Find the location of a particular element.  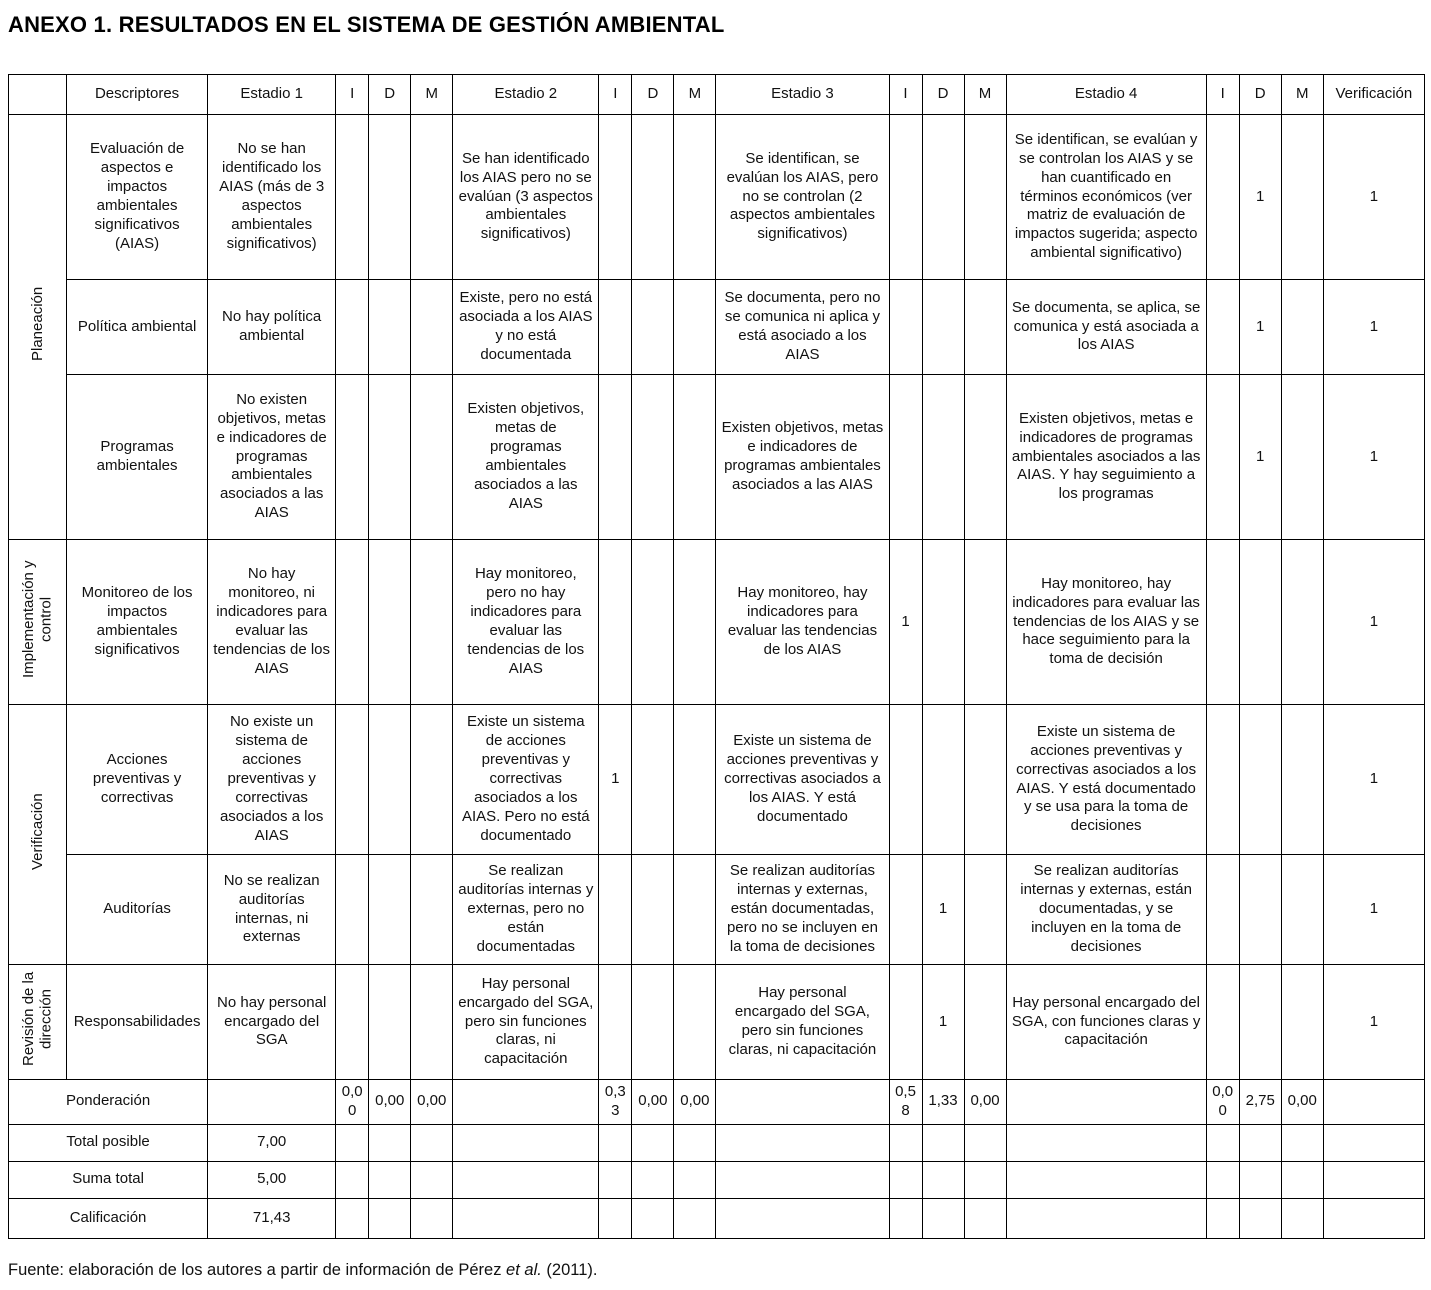

descriptor-cell: Auditorías is located at coordinates (137, 909).